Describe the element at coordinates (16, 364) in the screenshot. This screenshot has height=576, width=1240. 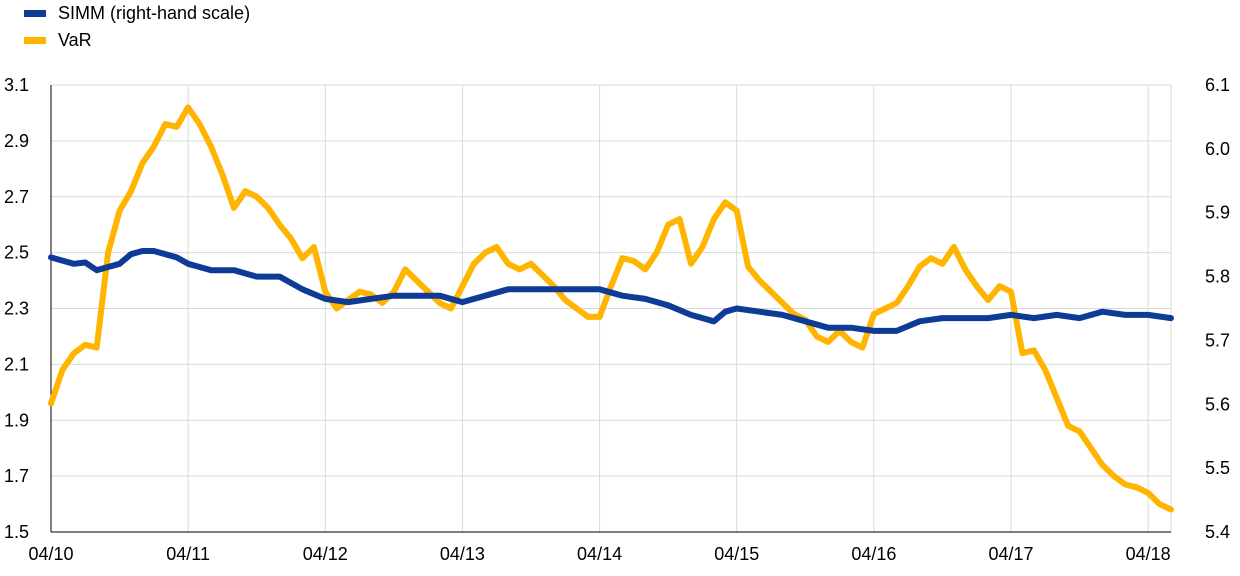
I see `left-tick-label: 2.1` at that location.